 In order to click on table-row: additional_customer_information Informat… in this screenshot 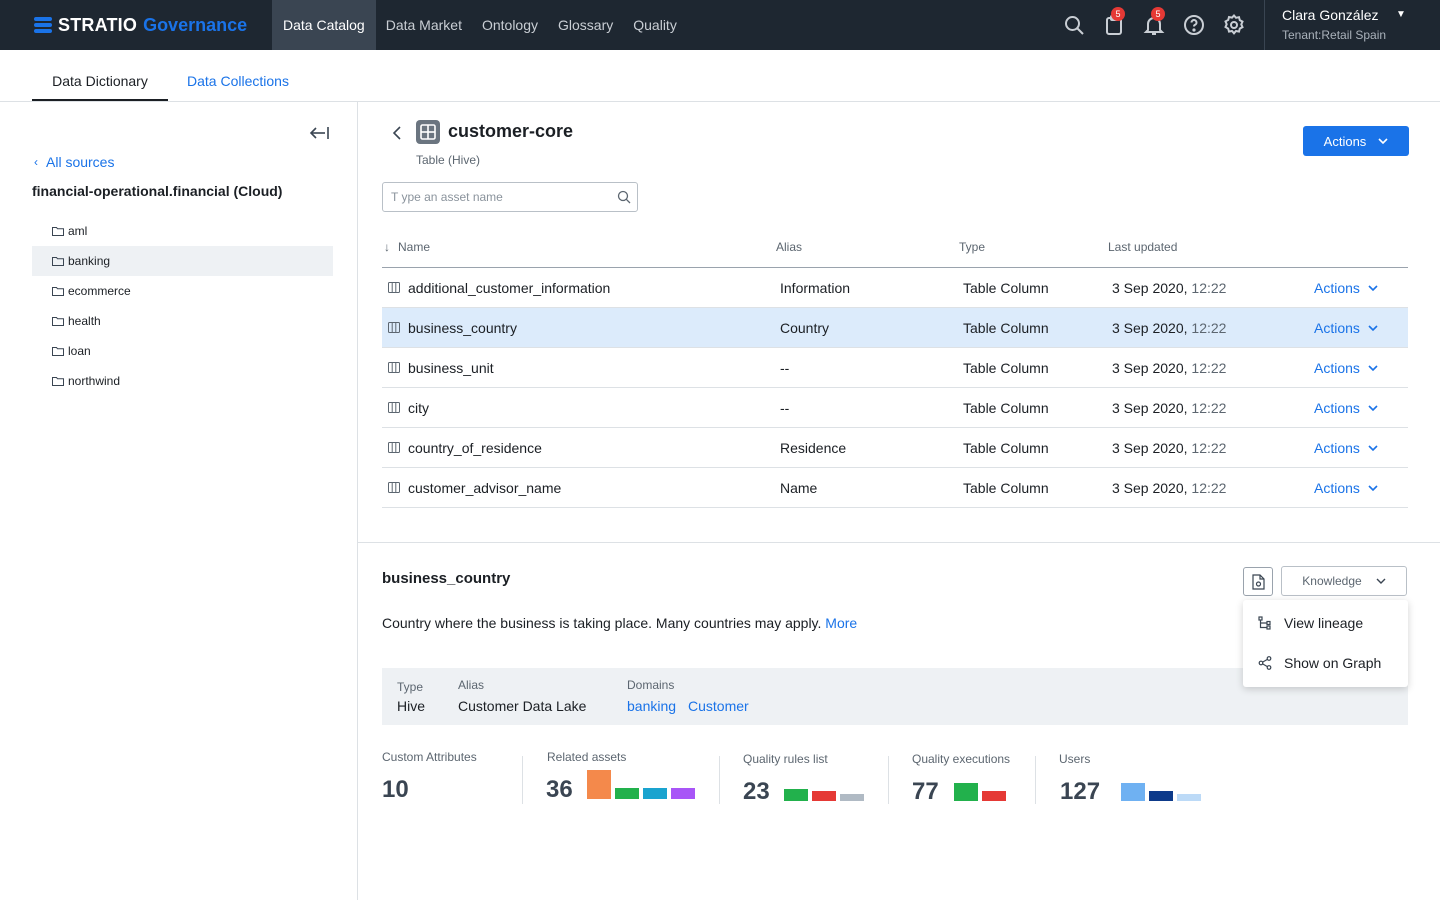, I will do `click(895, 288)`.